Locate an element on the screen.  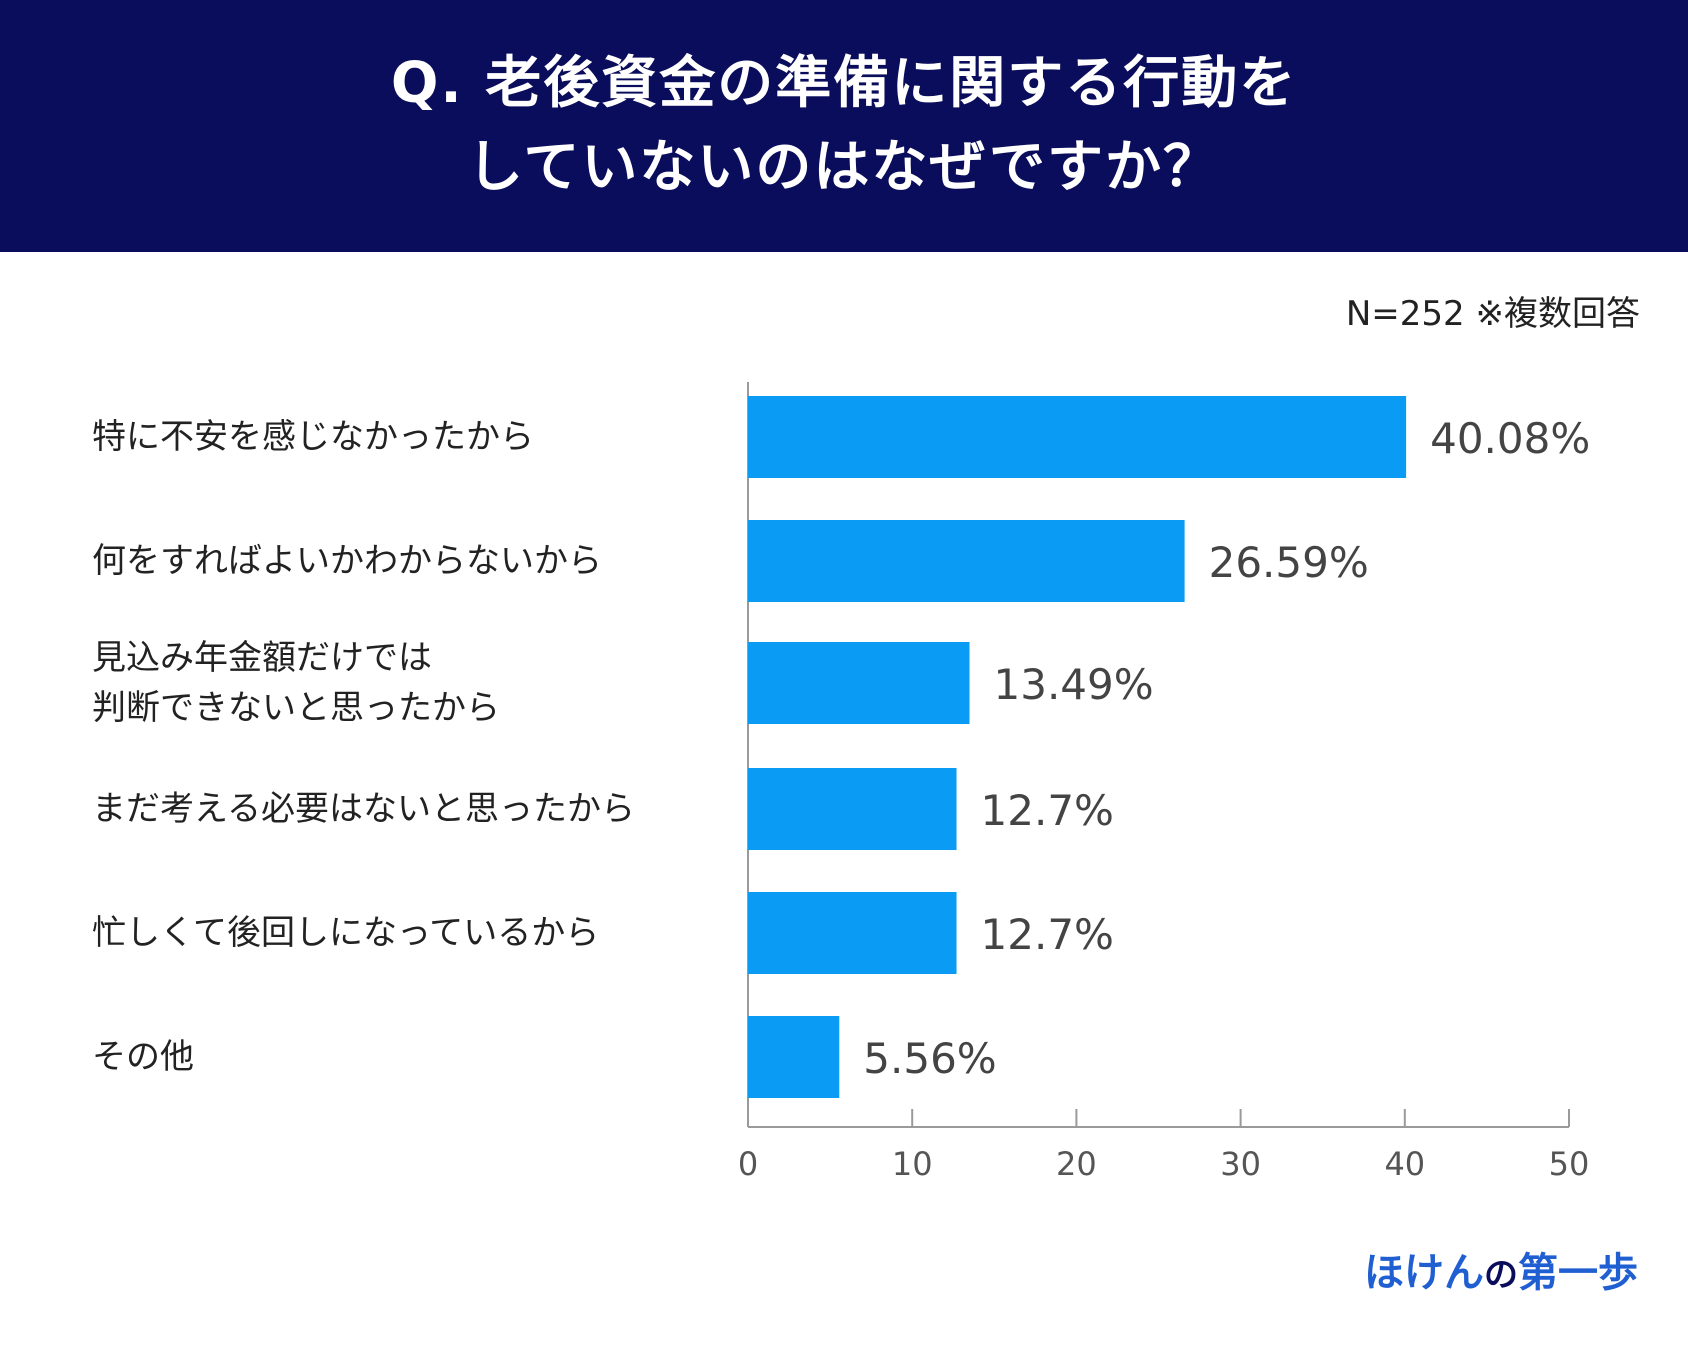
page-title-line2: していないのはなぜですか？ is located at coordinates (844, 167).